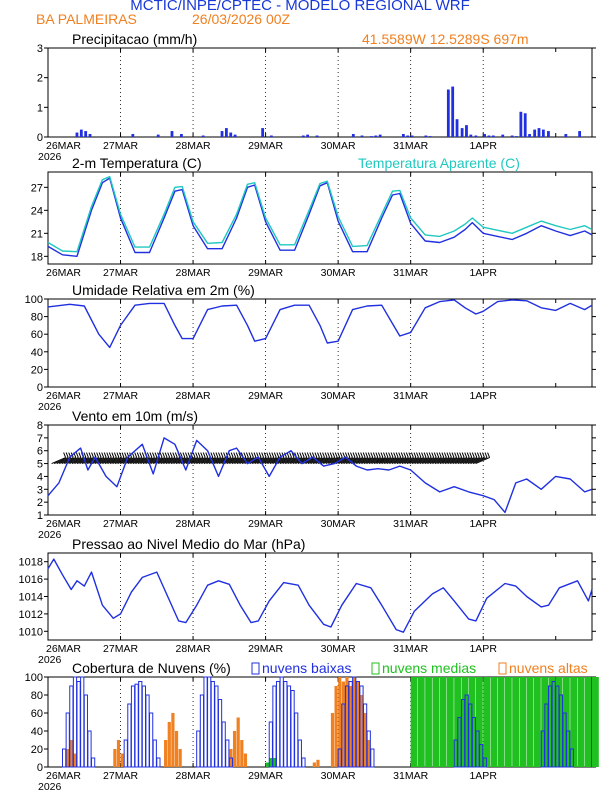 Image resolution: width=612 pixels, height=792 pixels. Describe the element at coordinates (241, 19) in the screenshot. I see `header-run-date: 26/03/2026 00Z` at that location.